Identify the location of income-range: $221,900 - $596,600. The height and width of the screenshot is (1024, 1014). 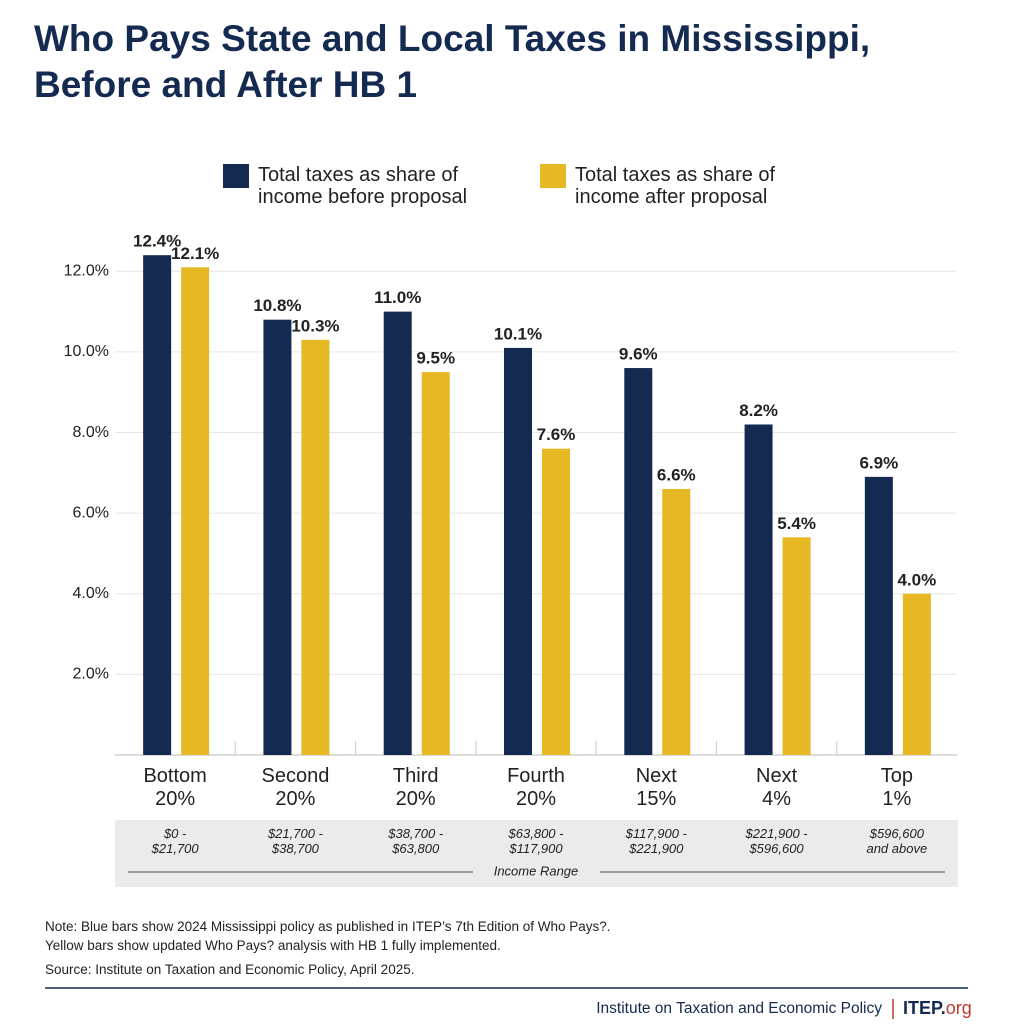
(776, 841).